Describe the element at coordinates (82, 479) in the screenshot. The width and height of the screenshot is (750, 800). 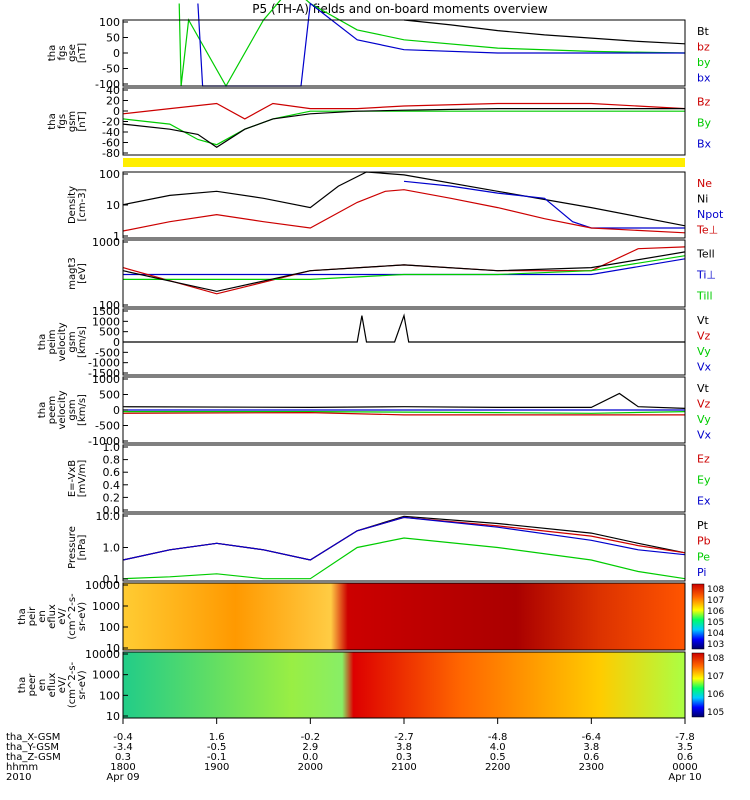
I see `y-label-line: [mV/m]` at that location.